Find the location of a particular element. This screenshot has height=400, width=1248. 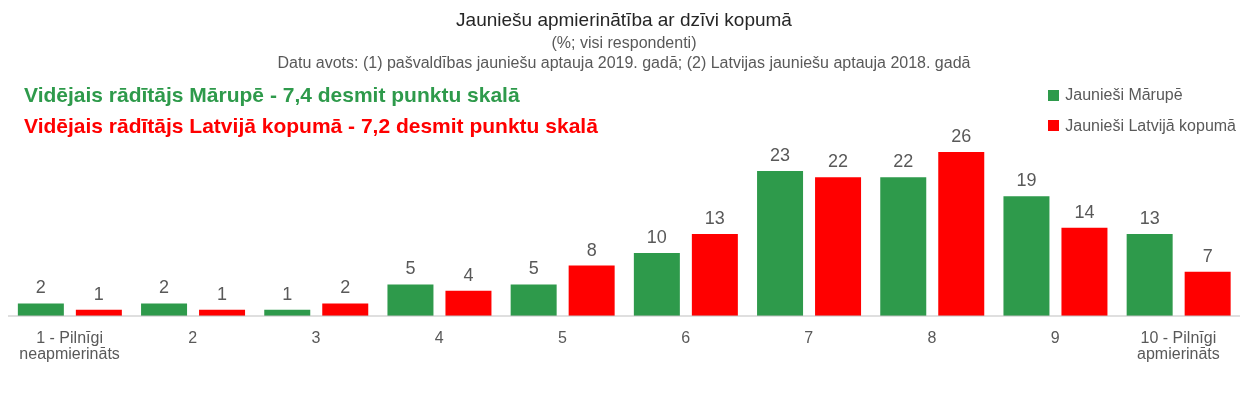

data-label: 10 is located at coordinates (656, 237).